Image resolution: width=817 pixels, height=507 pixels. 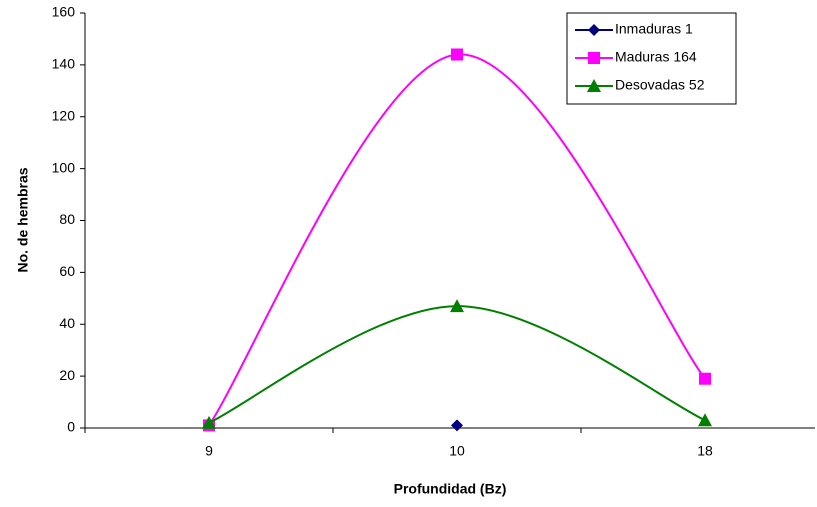 What do you see at coordinates (457, 364) in the screenshot?
I see `series-line` at bounding box center [457, 364].